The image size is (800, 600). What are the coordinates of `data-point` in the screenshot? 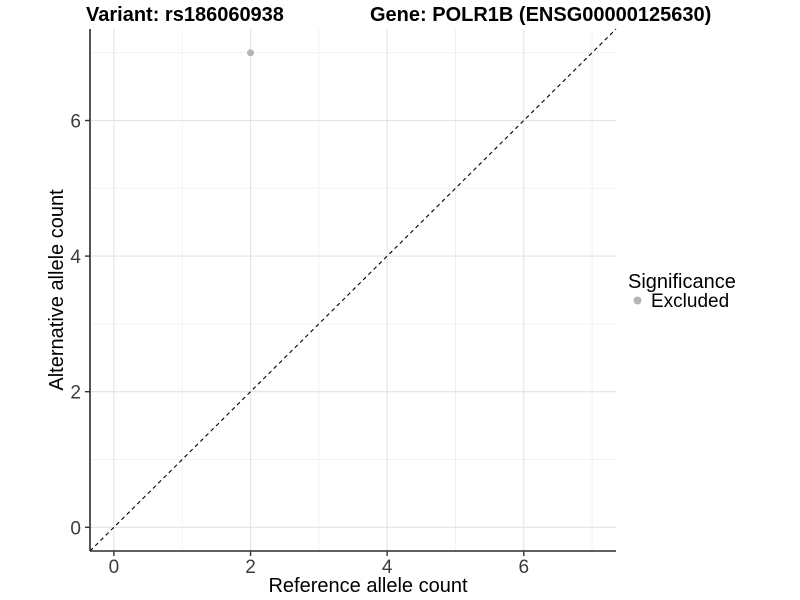 It's located at (251, 53).